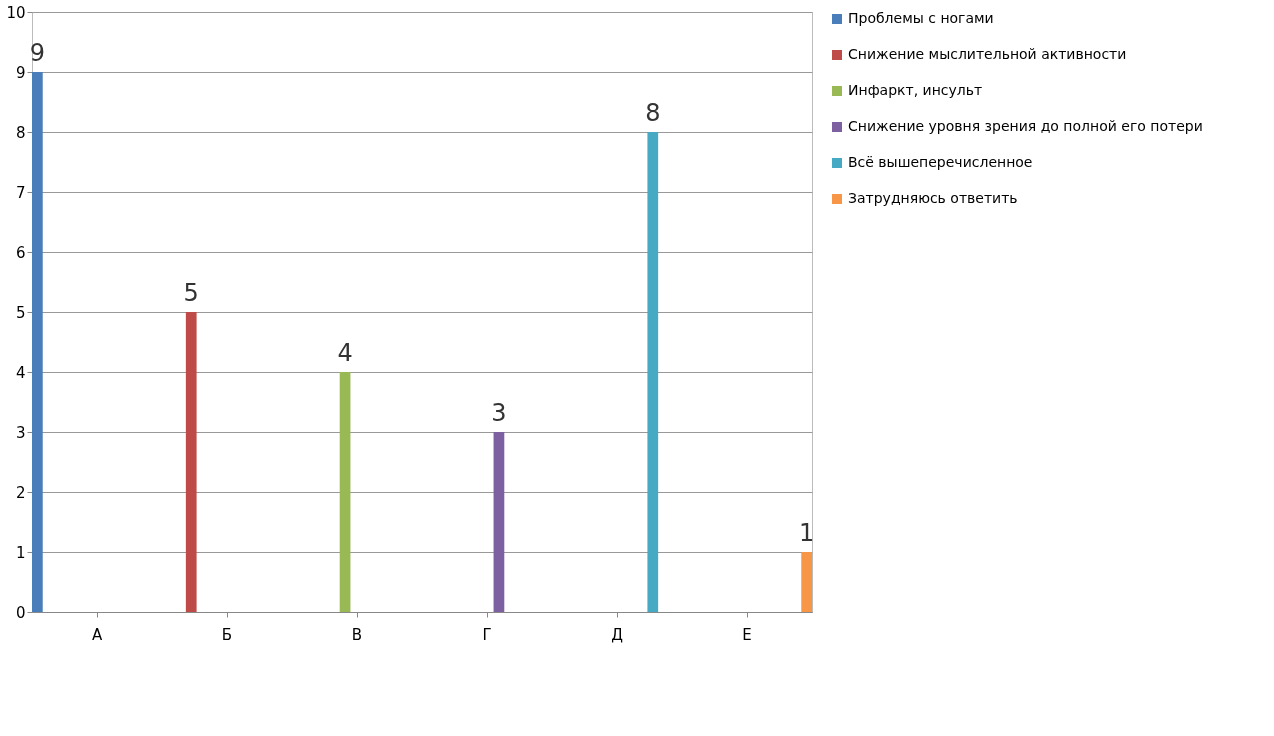 The image size is (1274, 736). What do you see at coordinates (653, 113) in the screenshot?
I see `data-label: 8` at bounding box center [653, 113].